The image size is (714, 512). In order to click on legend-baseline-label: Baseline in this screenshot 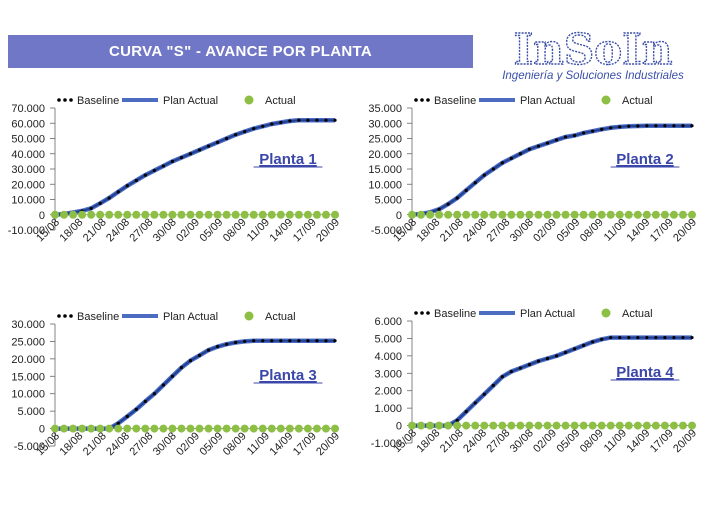, I will do `click(98, 101)`.